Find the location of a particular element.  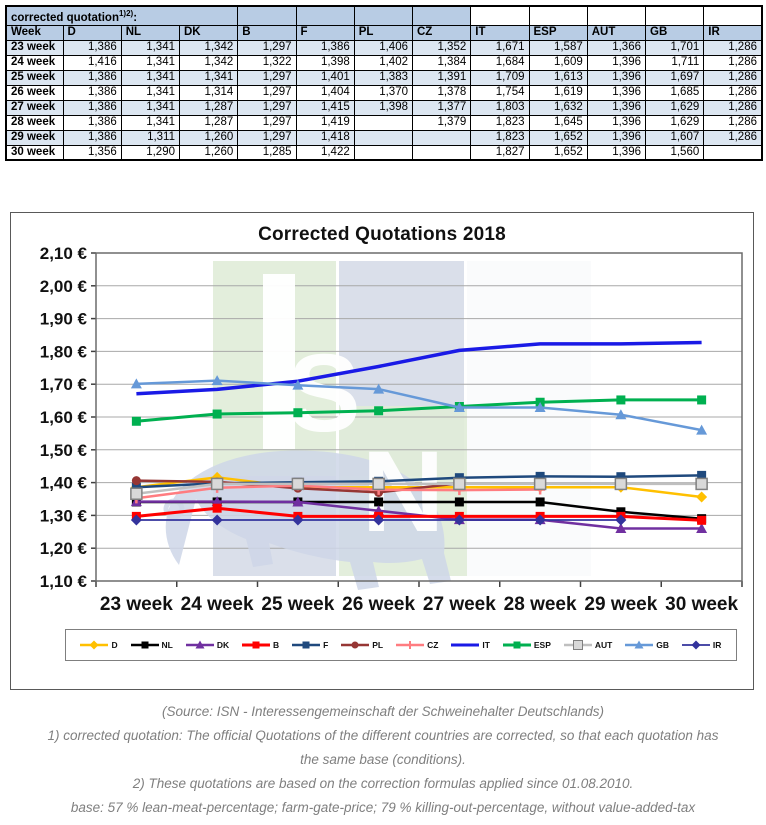

series-line-AUT is located at coordinates (419, 489).